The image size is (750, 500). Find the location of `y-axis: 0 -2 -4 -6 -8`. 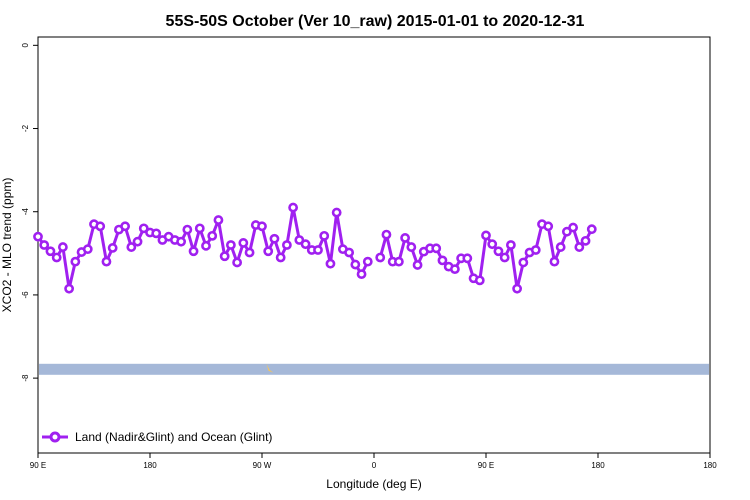

y-axis: 0 -2 -4 -6 -8 is located at coordinates (29, 212).